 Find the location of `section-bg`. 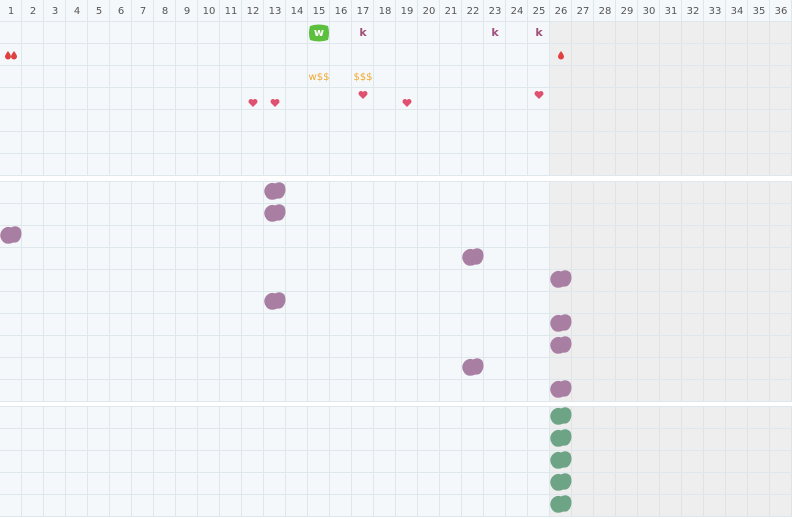

section-bg is located at coordinates (275, 462).